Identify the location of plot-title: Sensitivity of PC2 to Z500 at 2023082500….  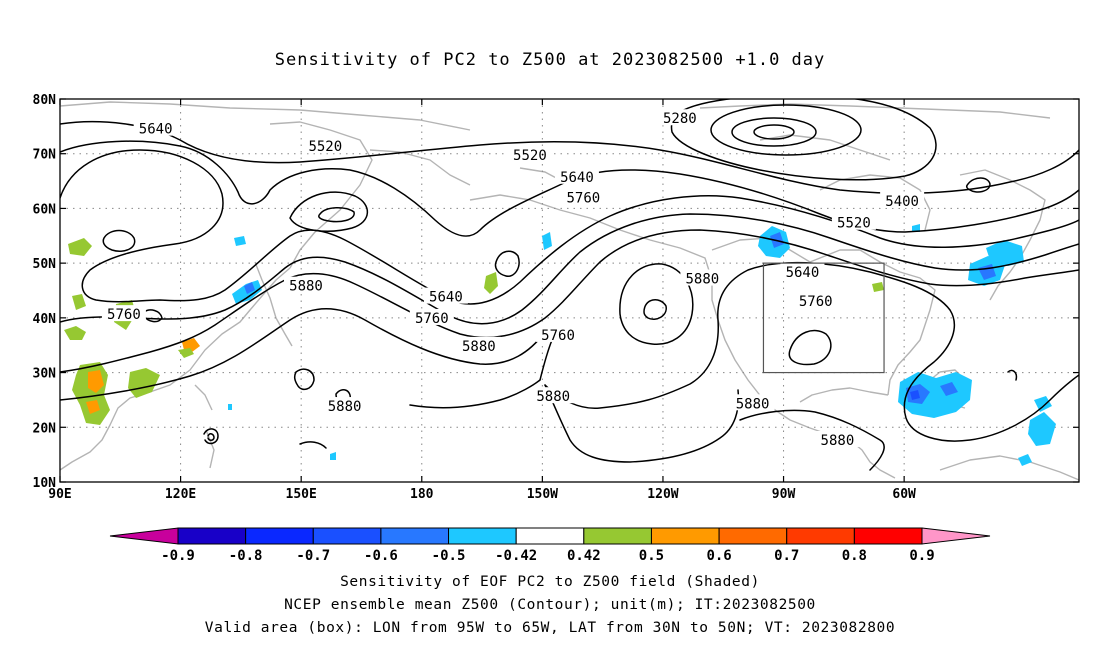
(550, 60).